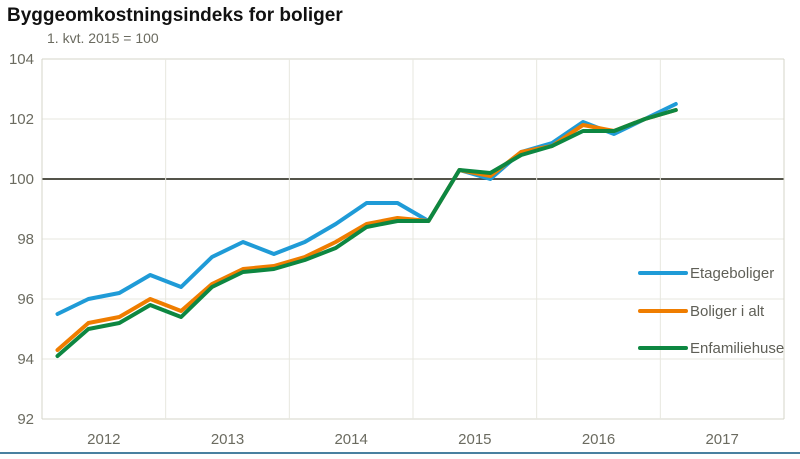 Image resolution: width=800 pixels, height=459 pixels. What do you see at coordinates (721, 439) in the screenshot?
I see `x-axis-tick-label: 2017` at bounding box center [721, 439].